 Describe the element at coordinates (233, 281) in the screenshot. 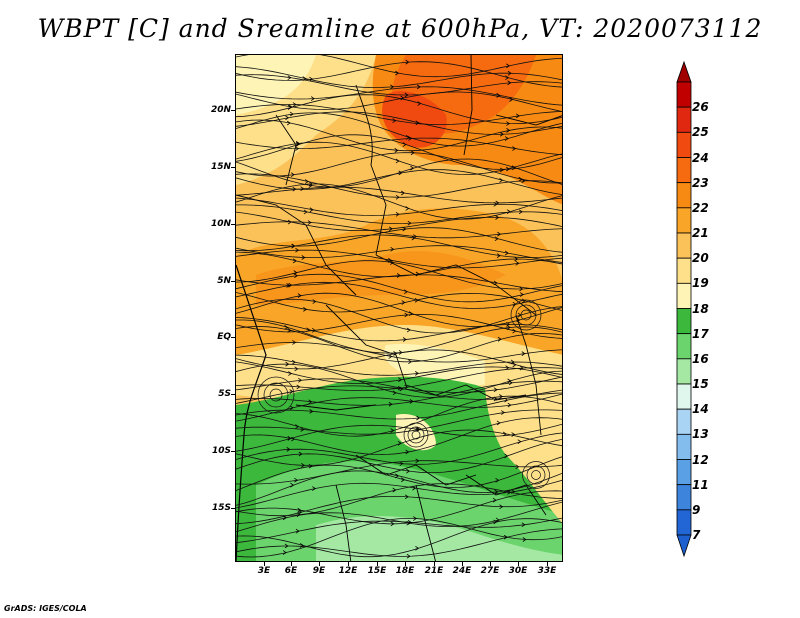

I see `lat-tick` at that location.